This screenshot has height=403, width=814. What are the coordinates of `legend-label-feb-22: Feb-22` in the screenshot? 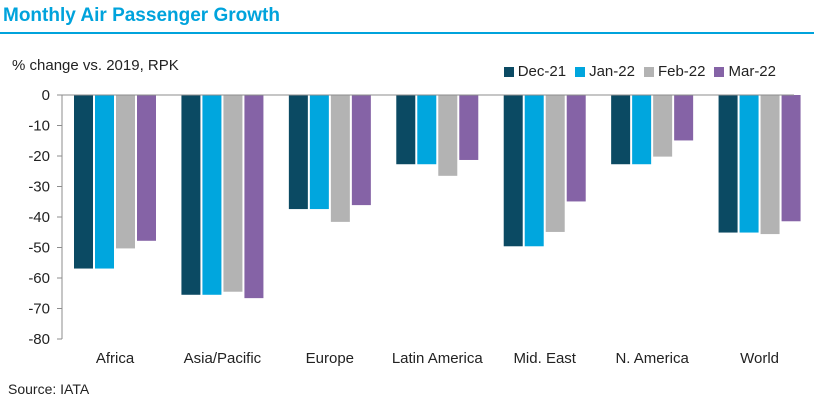 It's located at (681, 71).